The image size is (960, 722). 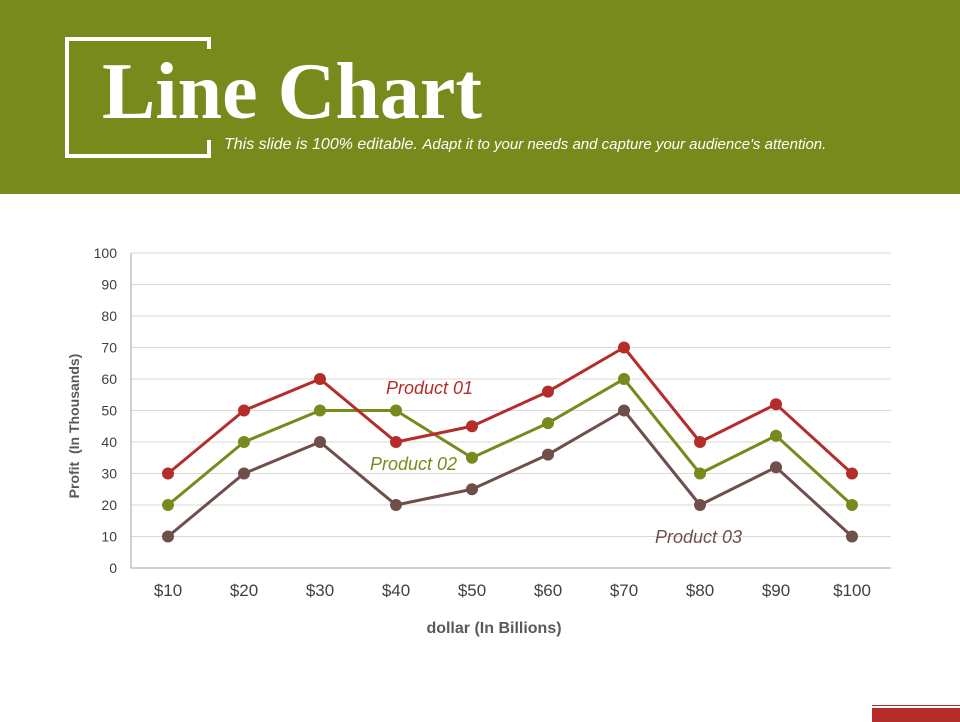 What do you see at coordinates (109, 316) in the screenshot?
I see `y-tick-label: 80` at bounding box center [109, 316].